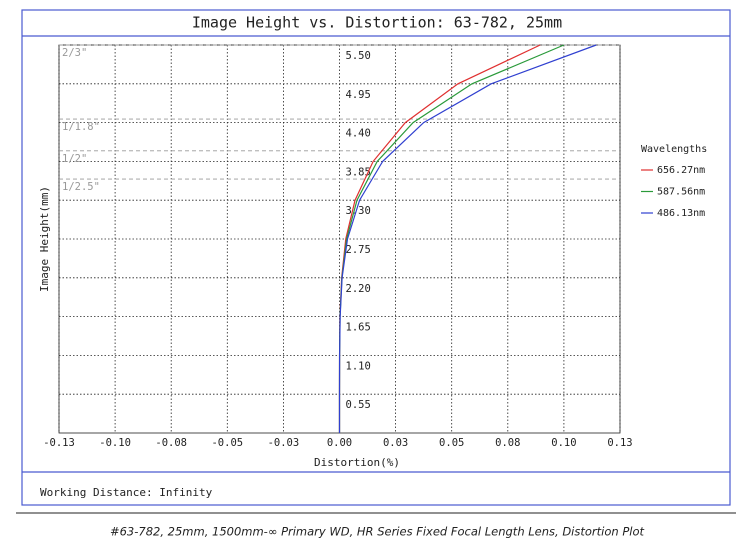 This screenshot has width=754, height=546. What do you see at coordinates (395, 443) in the screenshot?
I see `x-tick-label: 0.03` at bounding box center [395, 443].